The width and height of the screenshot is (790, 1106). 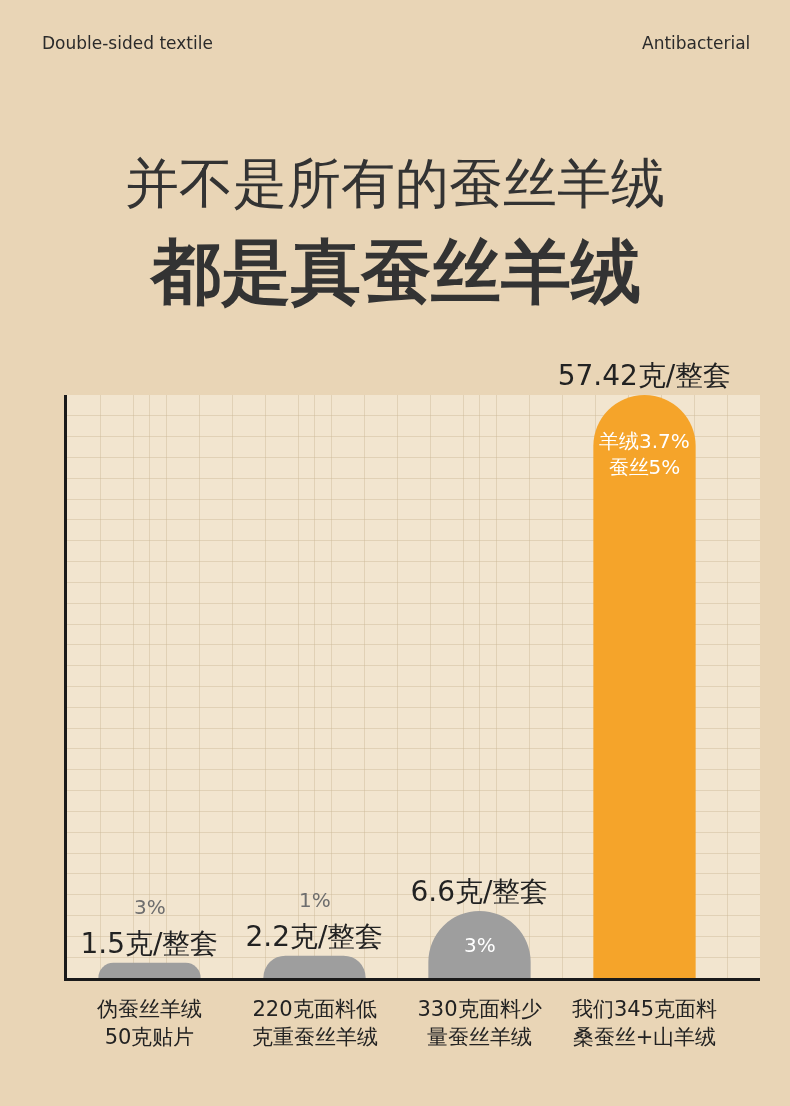 I want to click on chart-title: 并不是所有的蚕丝羊绒, so click(x=395, y=183).